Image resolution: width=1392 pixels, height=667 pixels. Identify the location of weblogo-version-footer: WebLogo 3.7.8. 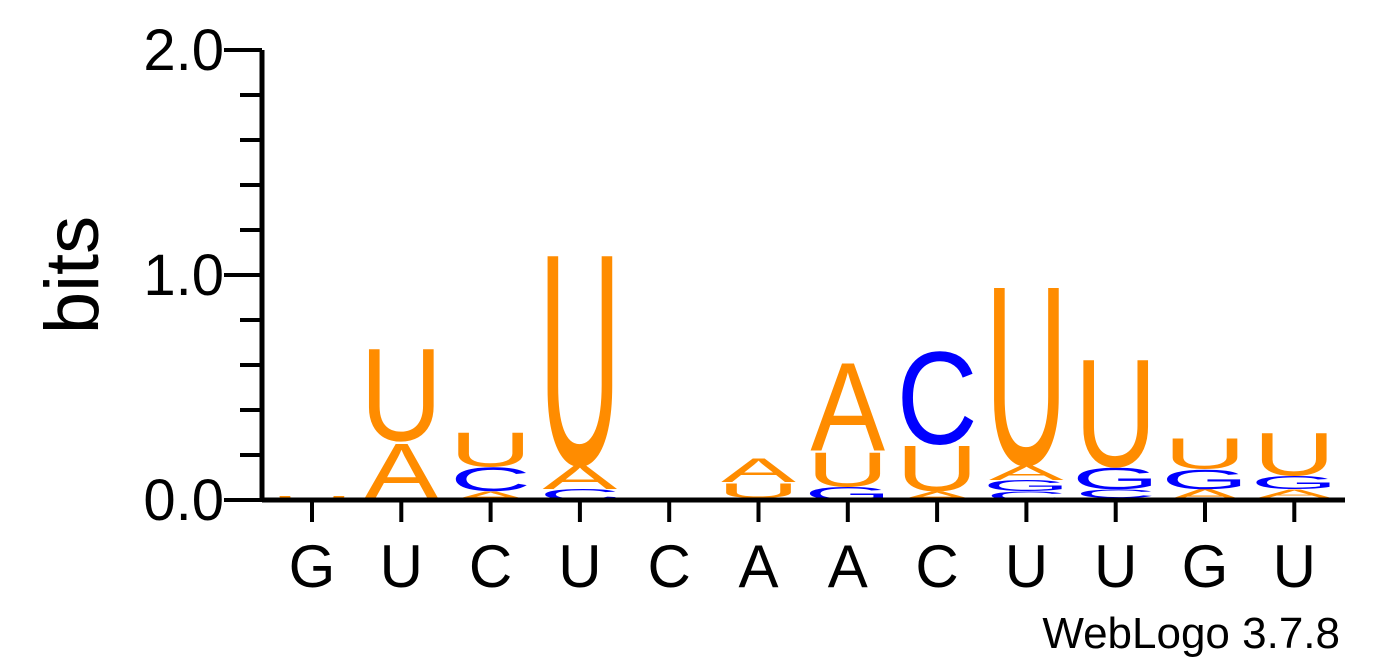
(1191, 633).